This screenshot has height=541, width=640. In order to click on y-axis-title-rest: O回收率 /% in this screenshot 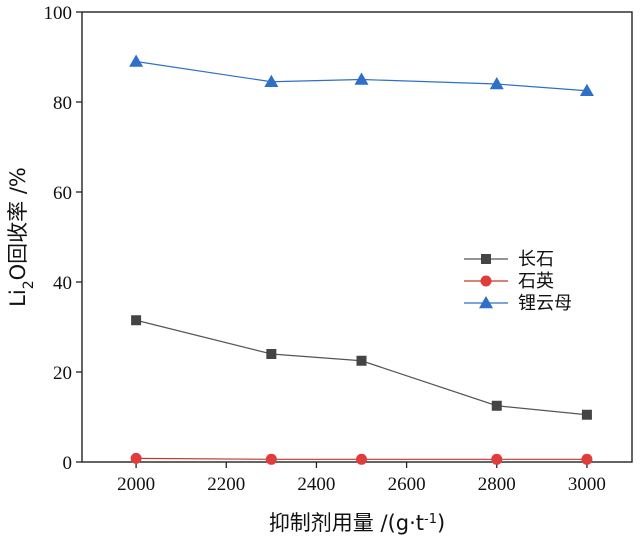, I will do `click(18, 223)`.